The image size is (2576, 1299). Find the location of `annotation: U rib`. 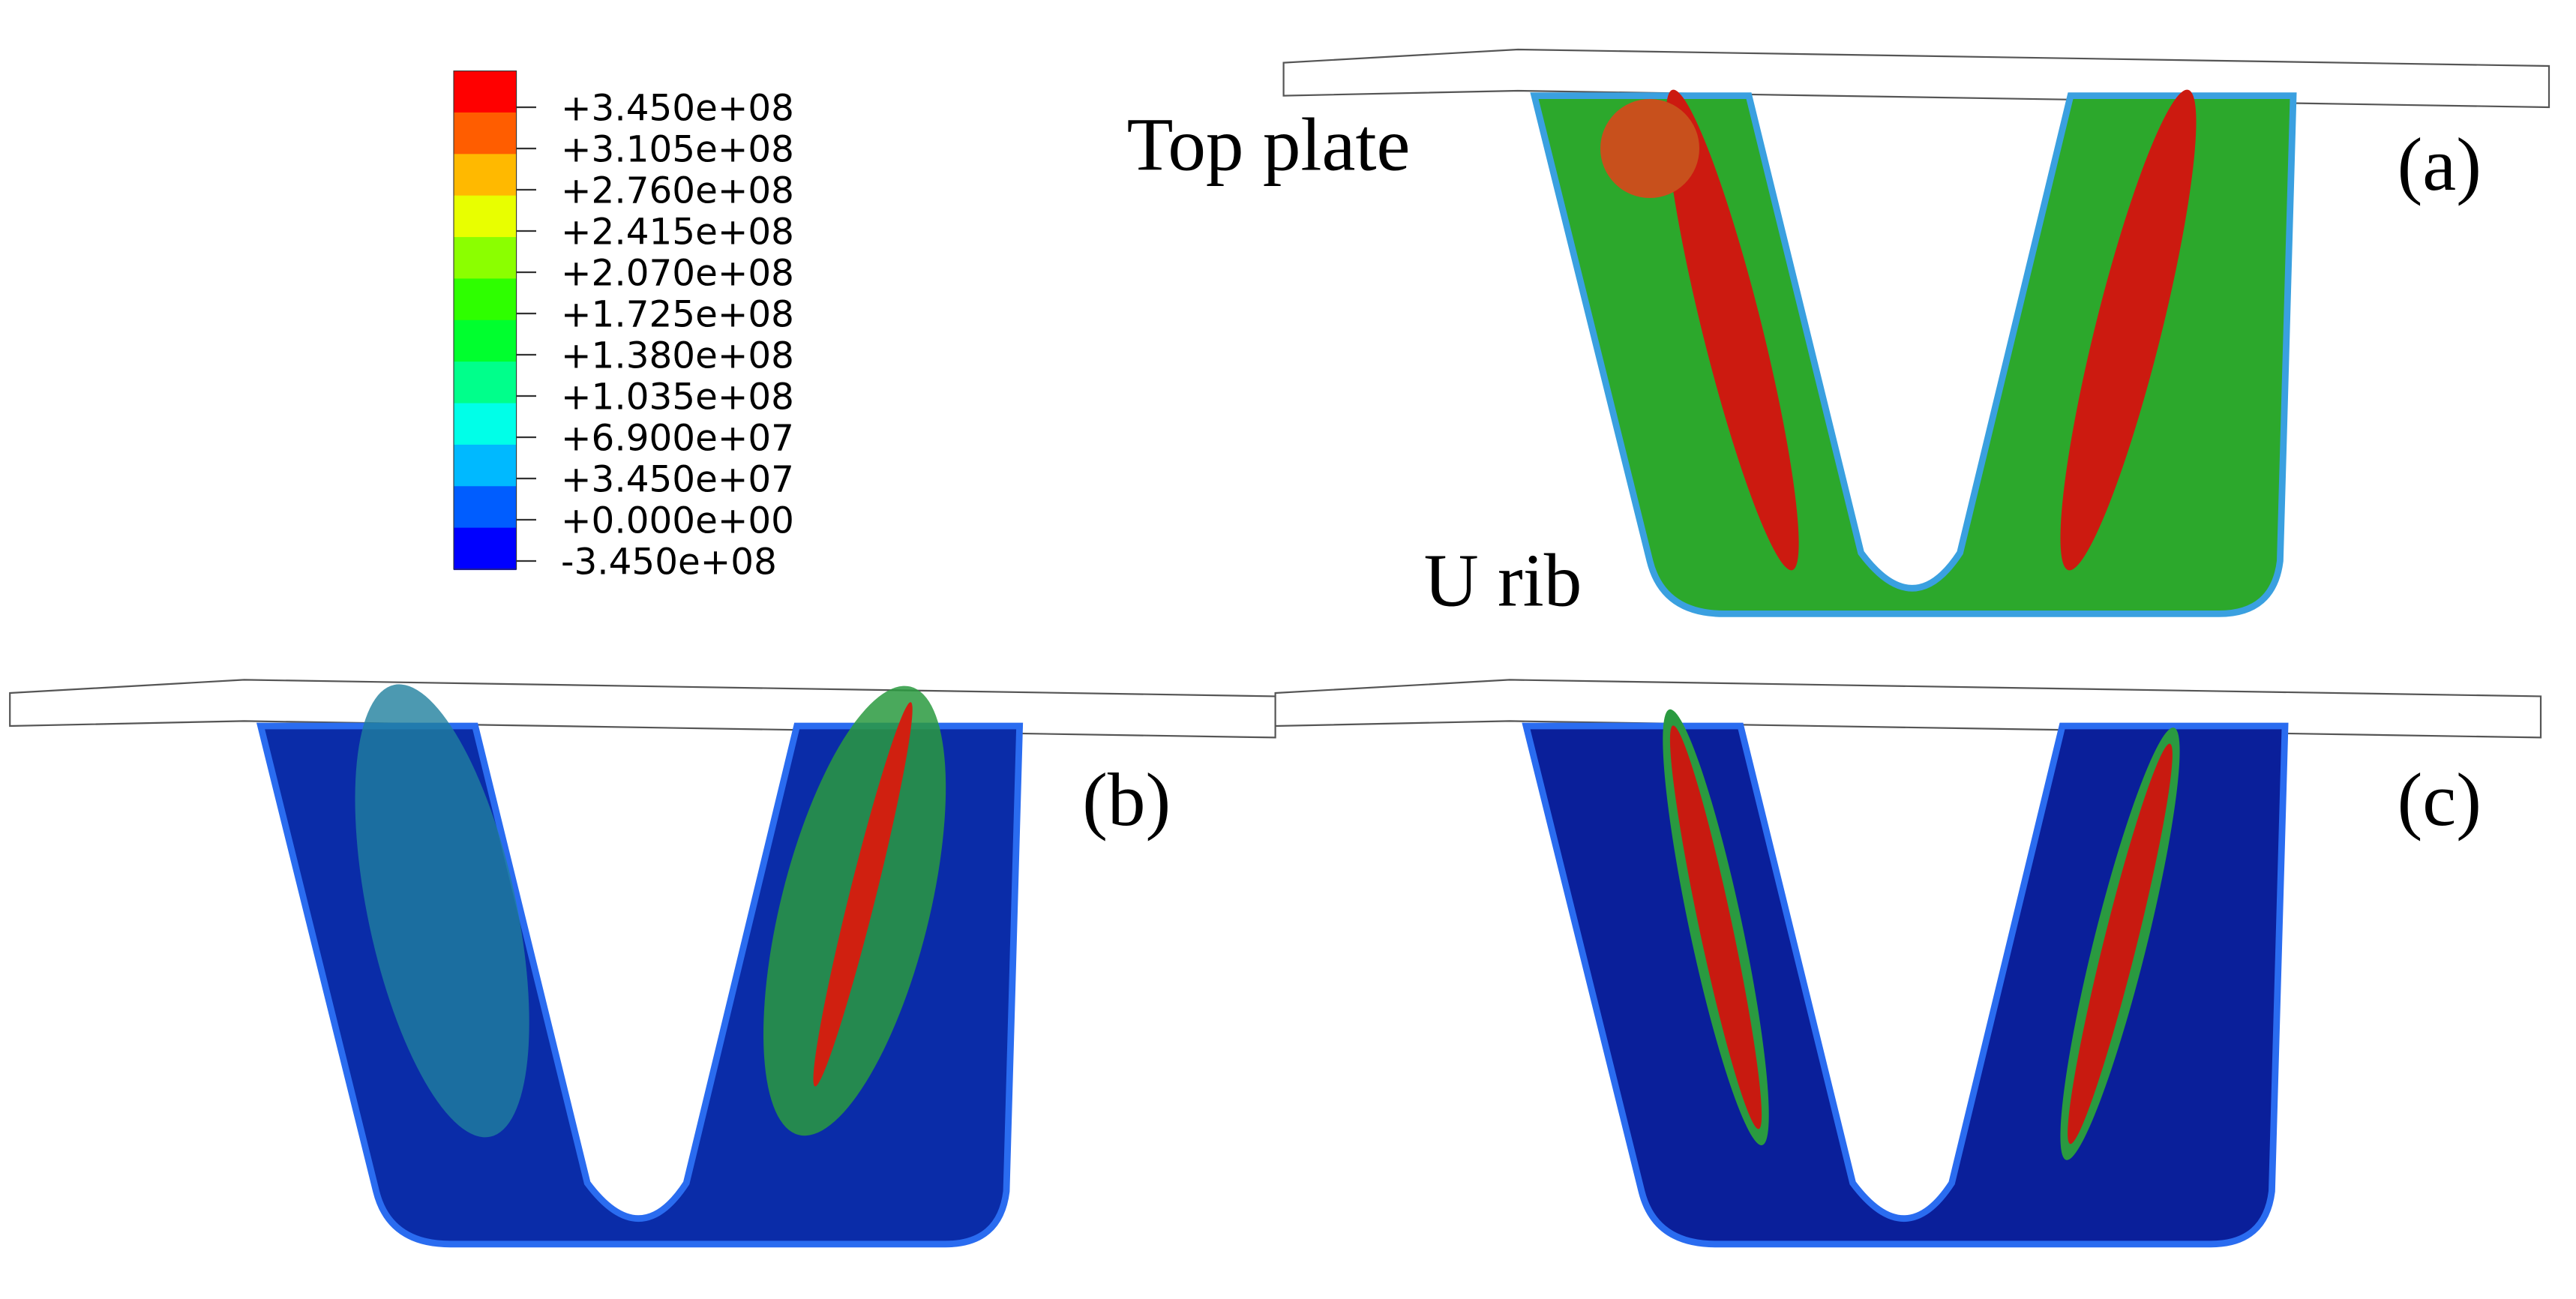

annotation: U rib is located at coordinates (1503, 580).